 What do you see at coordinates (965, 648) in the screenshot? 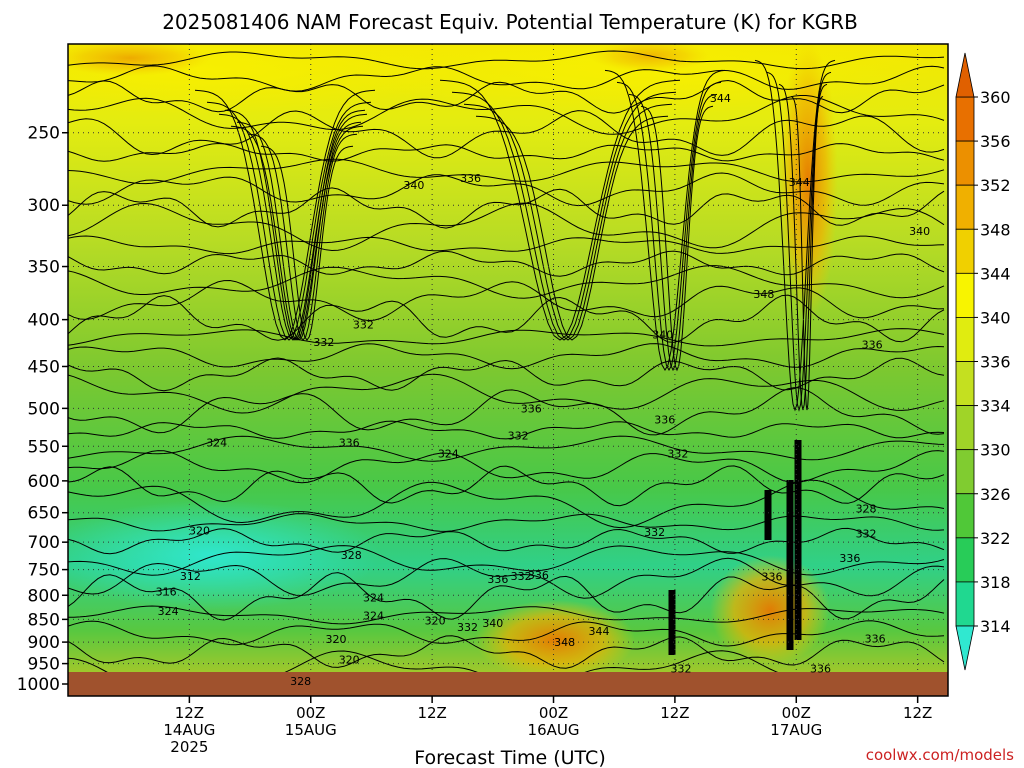
I see `colorbar-low-extend` at bounding box center [965, 648].